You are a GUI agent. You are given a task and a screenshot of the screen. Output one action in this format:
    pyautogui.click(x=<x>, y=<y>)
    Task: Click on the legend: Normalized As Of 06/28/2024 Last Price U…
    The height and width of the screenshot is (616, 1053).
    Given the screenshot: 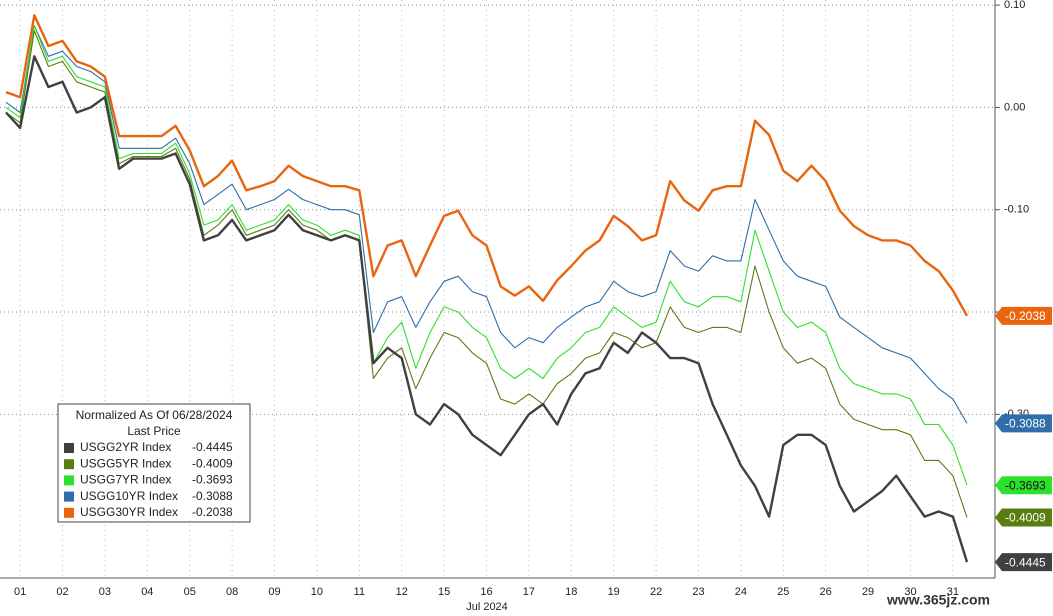 What is the action you would take?
    pyautogui.click(x=154, y=463)
    